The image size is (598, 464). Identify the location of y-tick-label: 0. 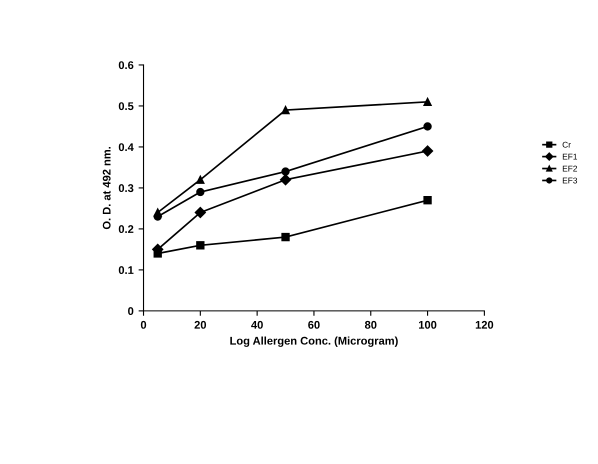
(131, 311).